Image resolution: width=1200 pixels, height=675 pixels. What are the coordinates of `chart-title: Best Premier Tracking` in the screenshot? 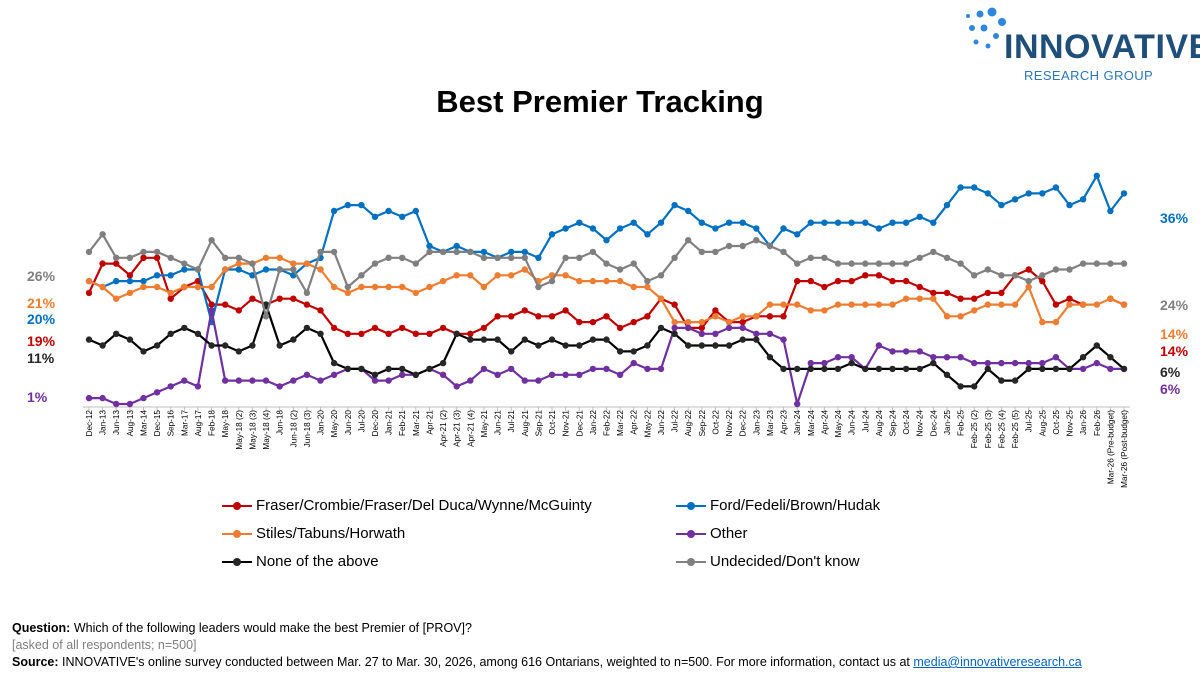 It's located at (600, 101).